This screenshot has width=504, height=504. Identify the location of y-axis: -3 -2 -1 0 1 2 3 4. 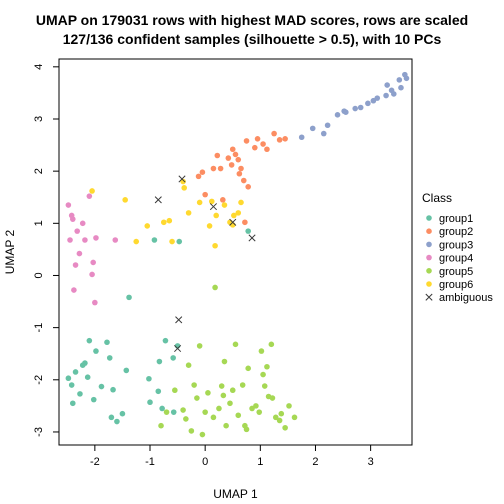
(46, 250).